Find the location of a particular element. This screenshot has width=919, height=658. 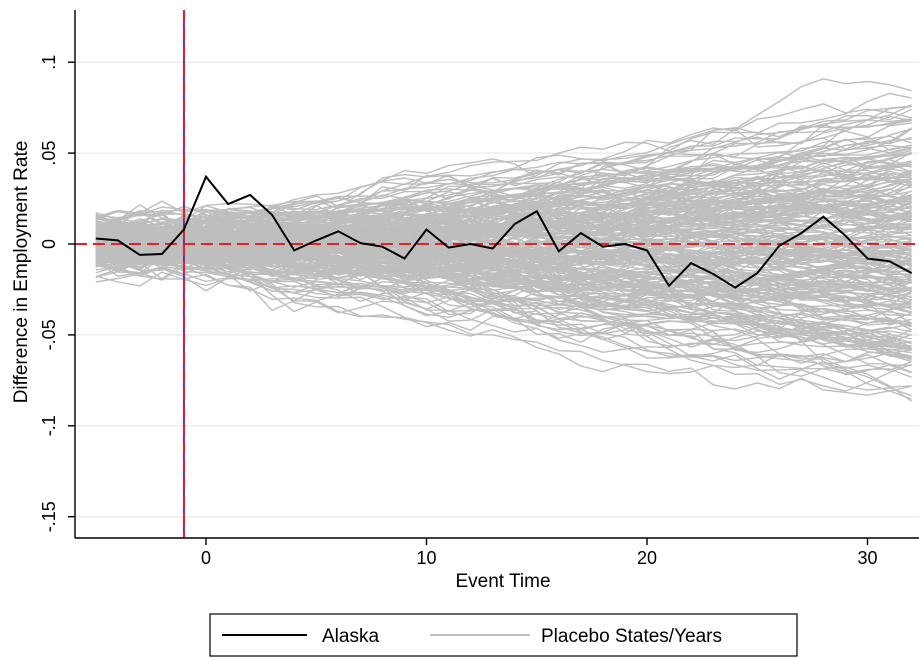

y-axis-title: Difference in Employment Rate is located at coordinates (21, 272).